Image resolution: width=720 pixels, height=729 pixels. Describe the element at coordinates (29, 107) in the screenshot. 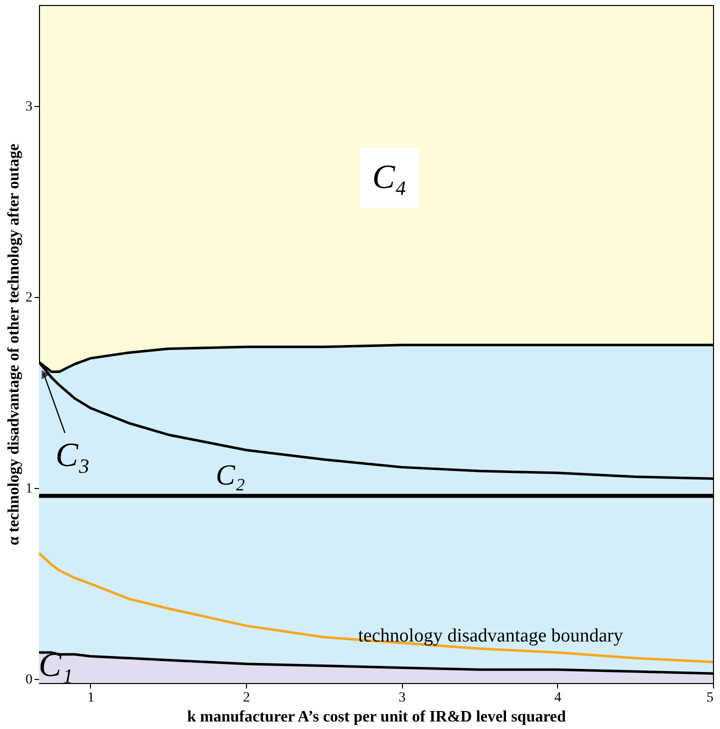

I see `y-tick-label: 3` at that location.